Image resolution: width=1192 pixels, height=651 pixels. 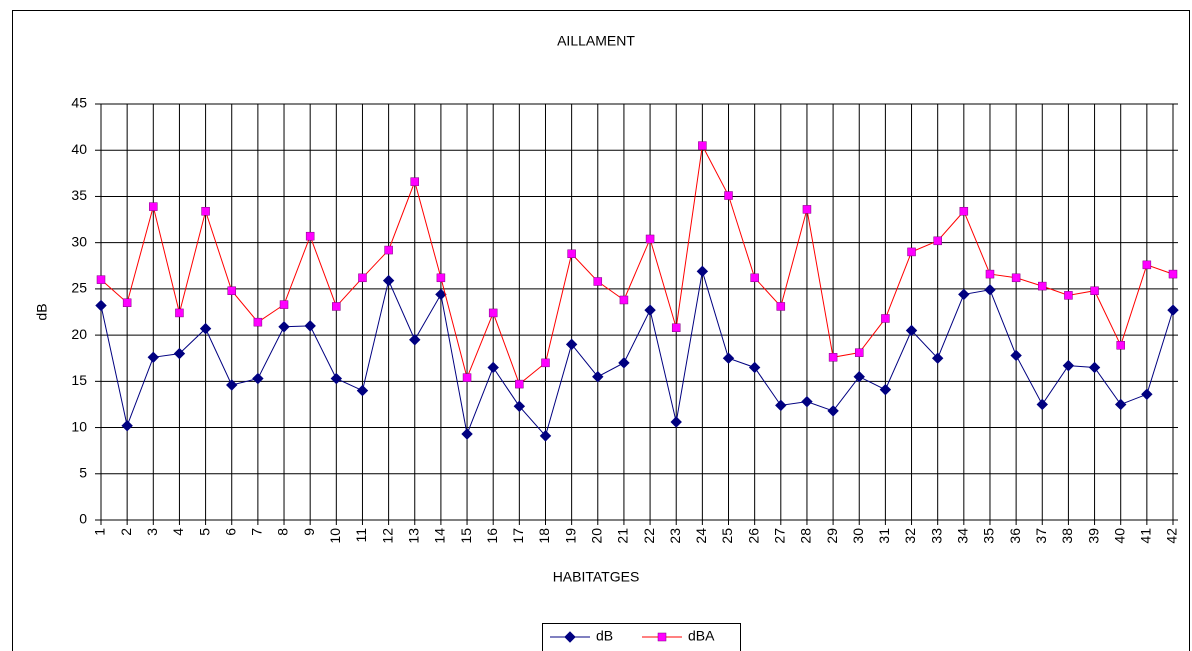 I want to click on x-tick-label: 21, so click(x=623, y=536).